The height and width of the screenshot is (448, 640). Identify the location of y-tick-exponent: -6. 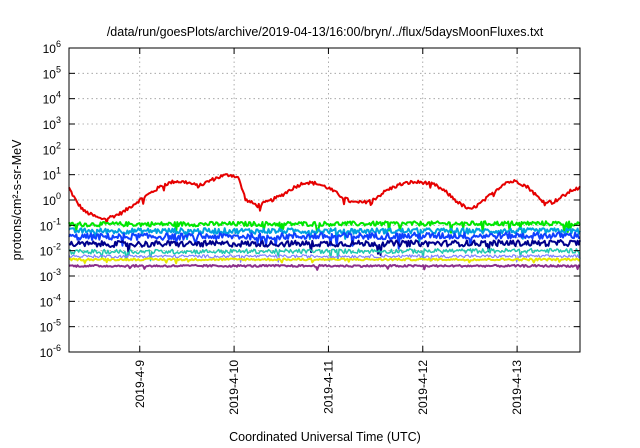
(57, 348).